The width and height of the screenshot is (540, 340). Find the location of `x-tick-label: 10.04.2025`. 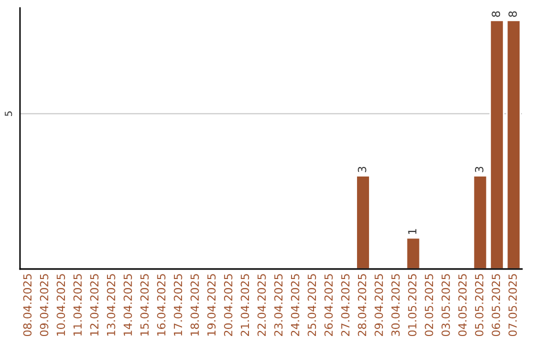

x-tick-label: 10.04.2025 is located at coordinates (61, 305).